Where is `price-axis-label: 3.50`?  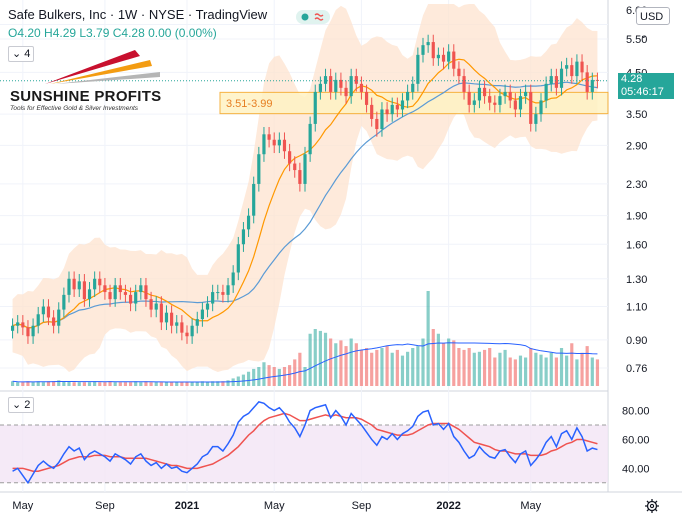
price-axis-label: 3.50 is located at coordinates (636, 115).